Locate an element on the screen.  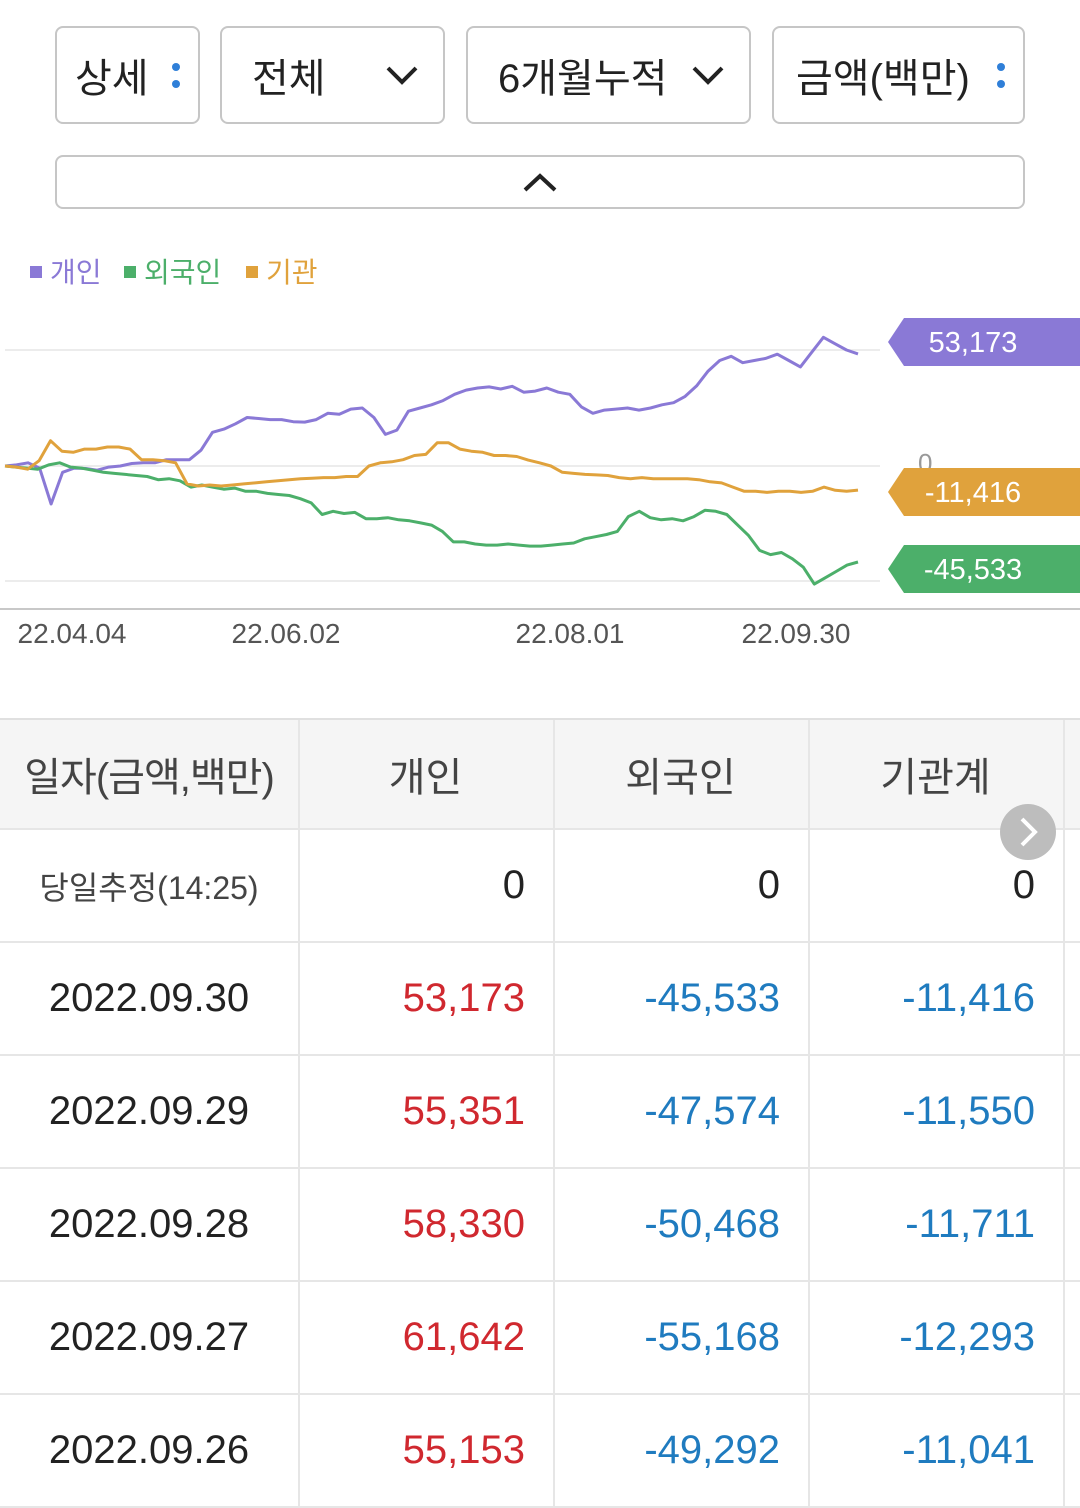
unit-label: 금액(백만) is located at coordinates (883, 79).